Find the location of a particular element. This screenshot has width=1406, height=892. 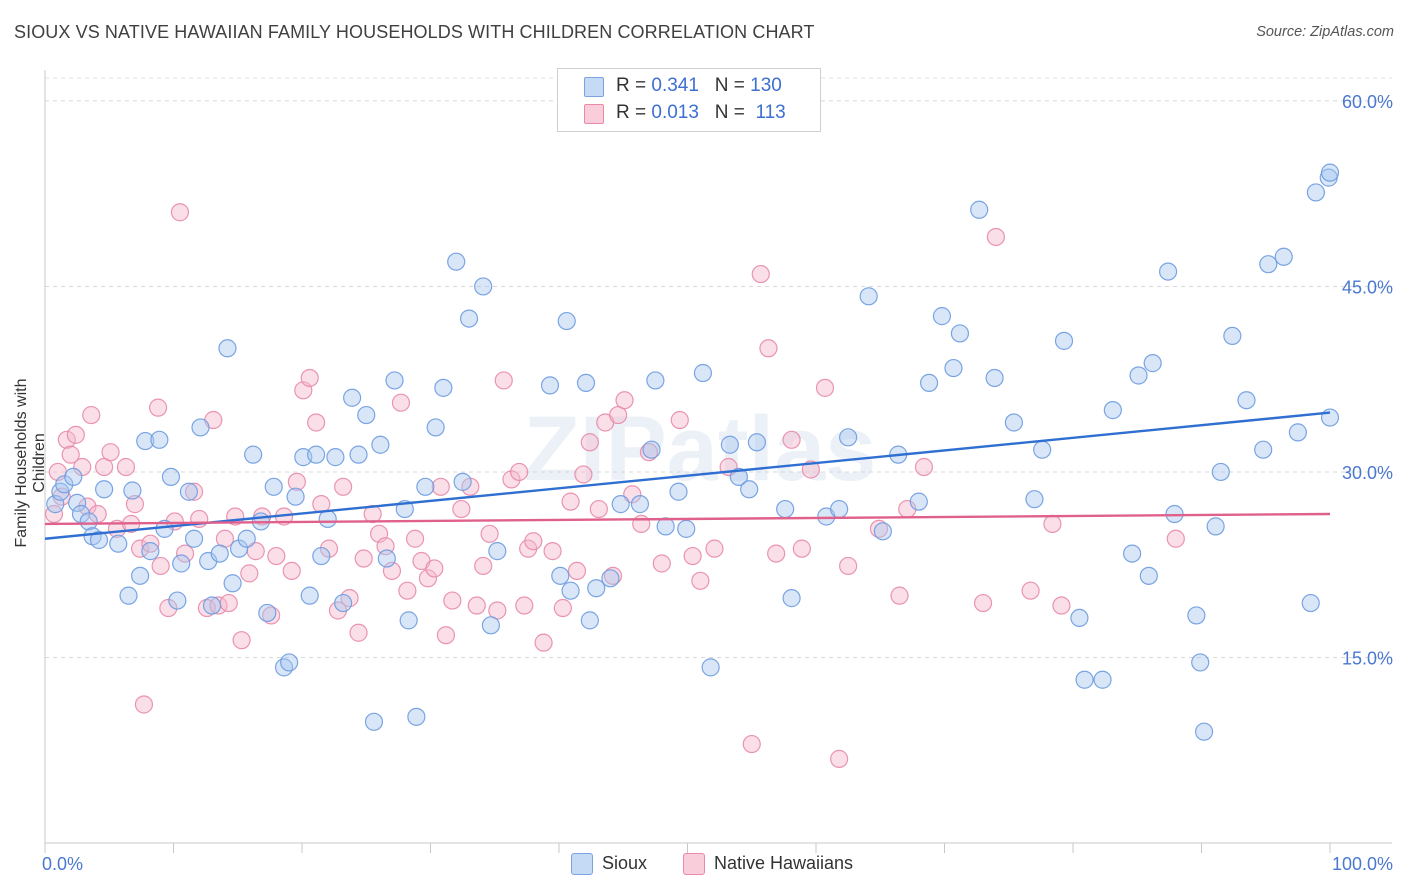

legend-r-value: 0.341 is located at coordinates (675, 85).